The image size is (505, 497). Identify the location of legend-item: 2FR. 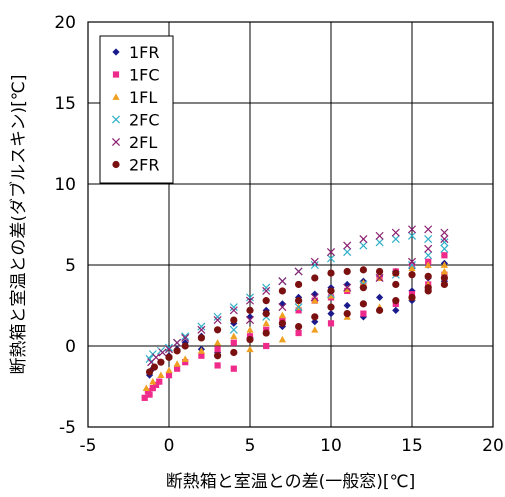
(136, 165).